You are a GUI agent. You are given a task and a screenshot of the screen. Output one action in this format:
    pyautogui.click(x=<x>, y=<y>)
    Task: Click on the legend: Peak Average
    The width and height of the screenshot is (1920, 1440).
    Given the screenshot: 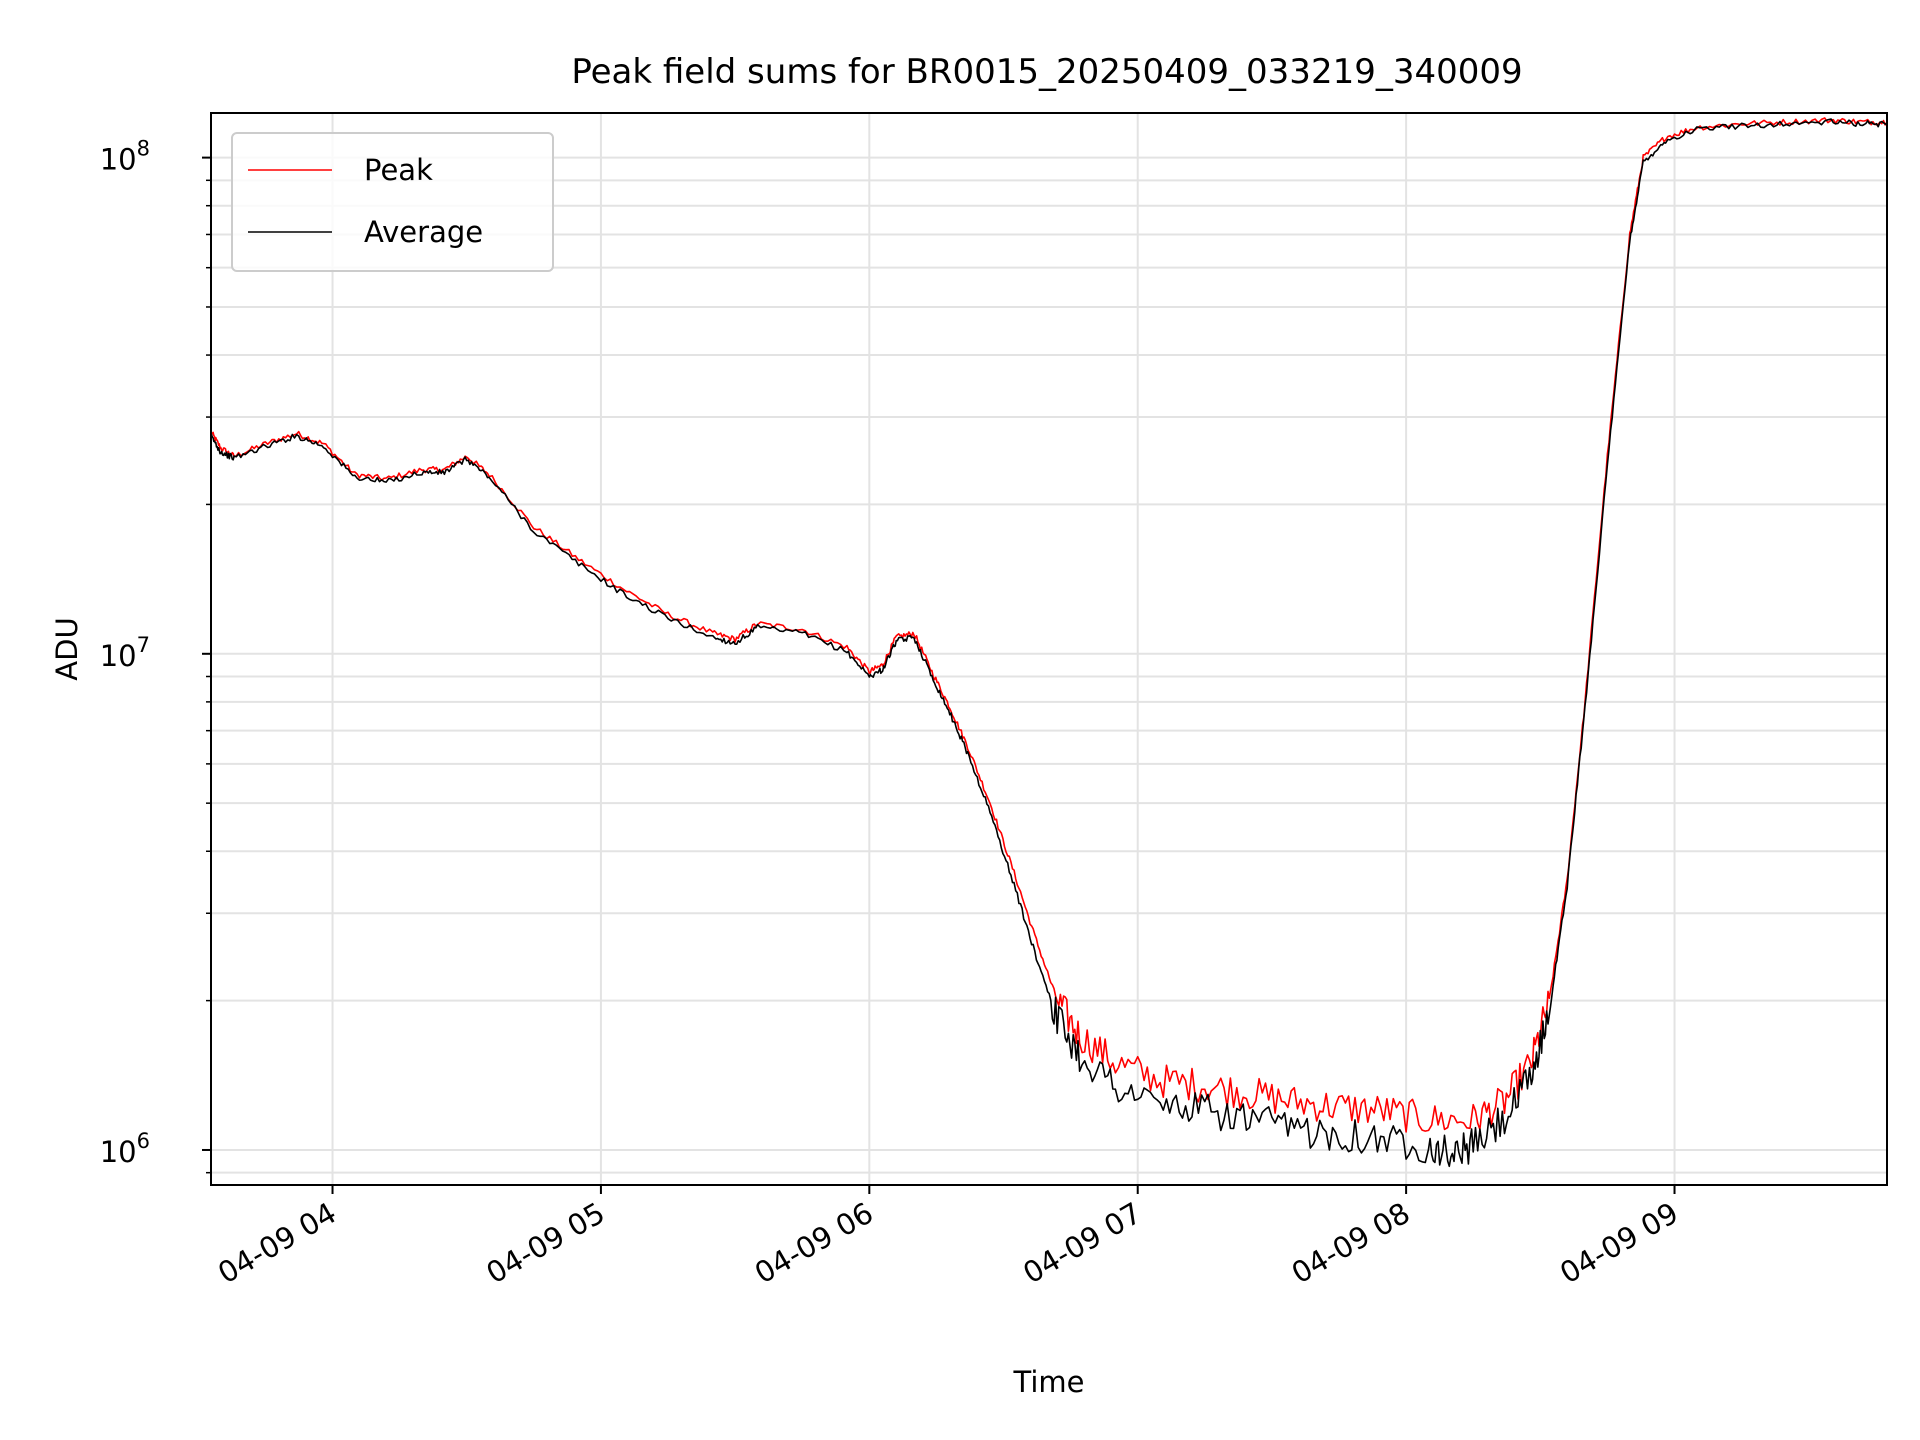 What is the action you would take?
    pyautogui.click(x=392, y=202)
    